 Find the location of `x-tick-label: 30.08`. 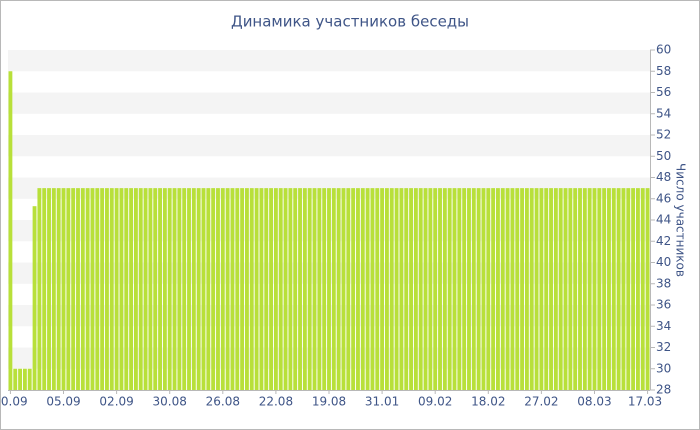

x-tick-label: 30.08 is located at coordinates (170, 402).